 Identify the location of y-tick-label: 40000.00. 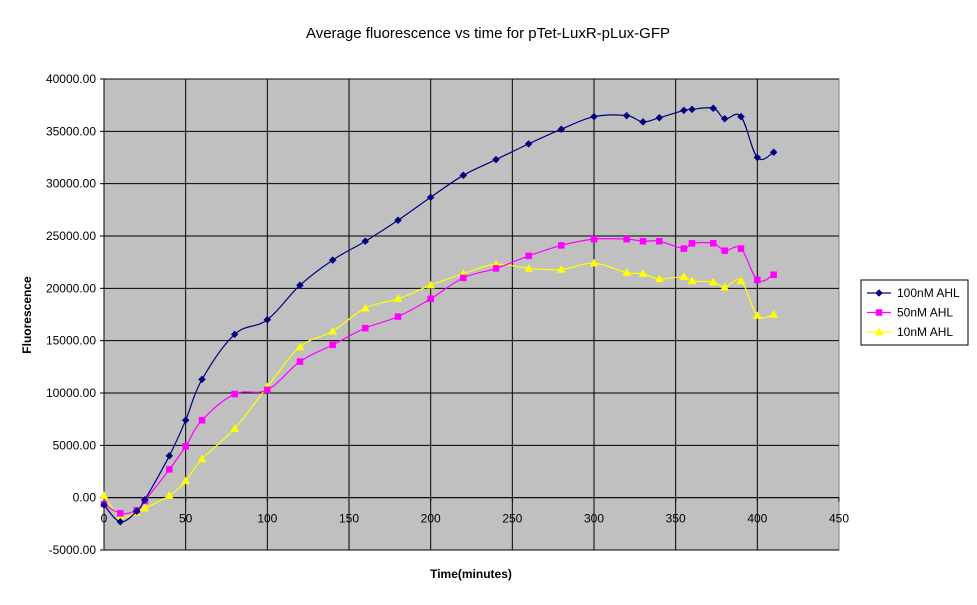
(71, 79).